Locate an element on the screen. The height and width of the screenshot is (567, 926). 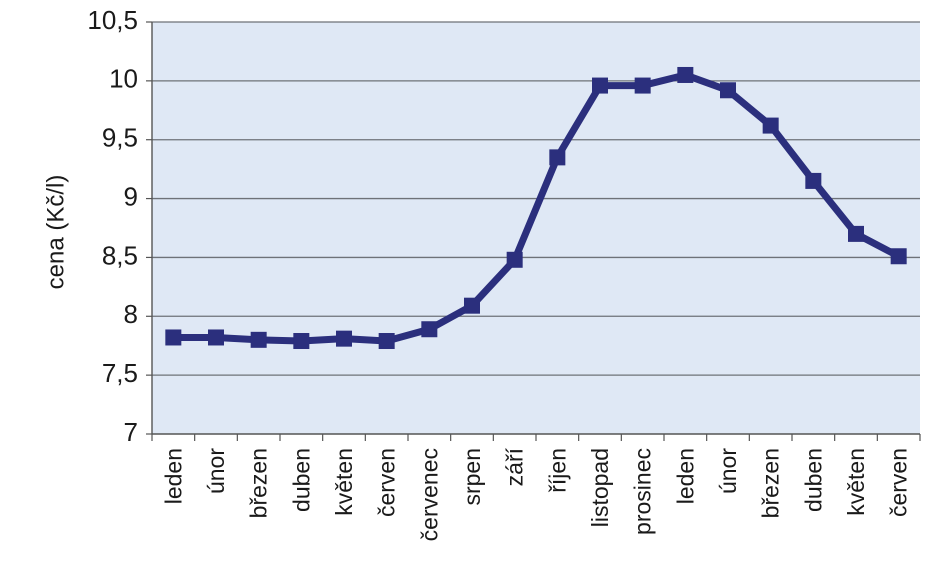
y-tick-label: 8,5 is located at coordinates (120, 255).